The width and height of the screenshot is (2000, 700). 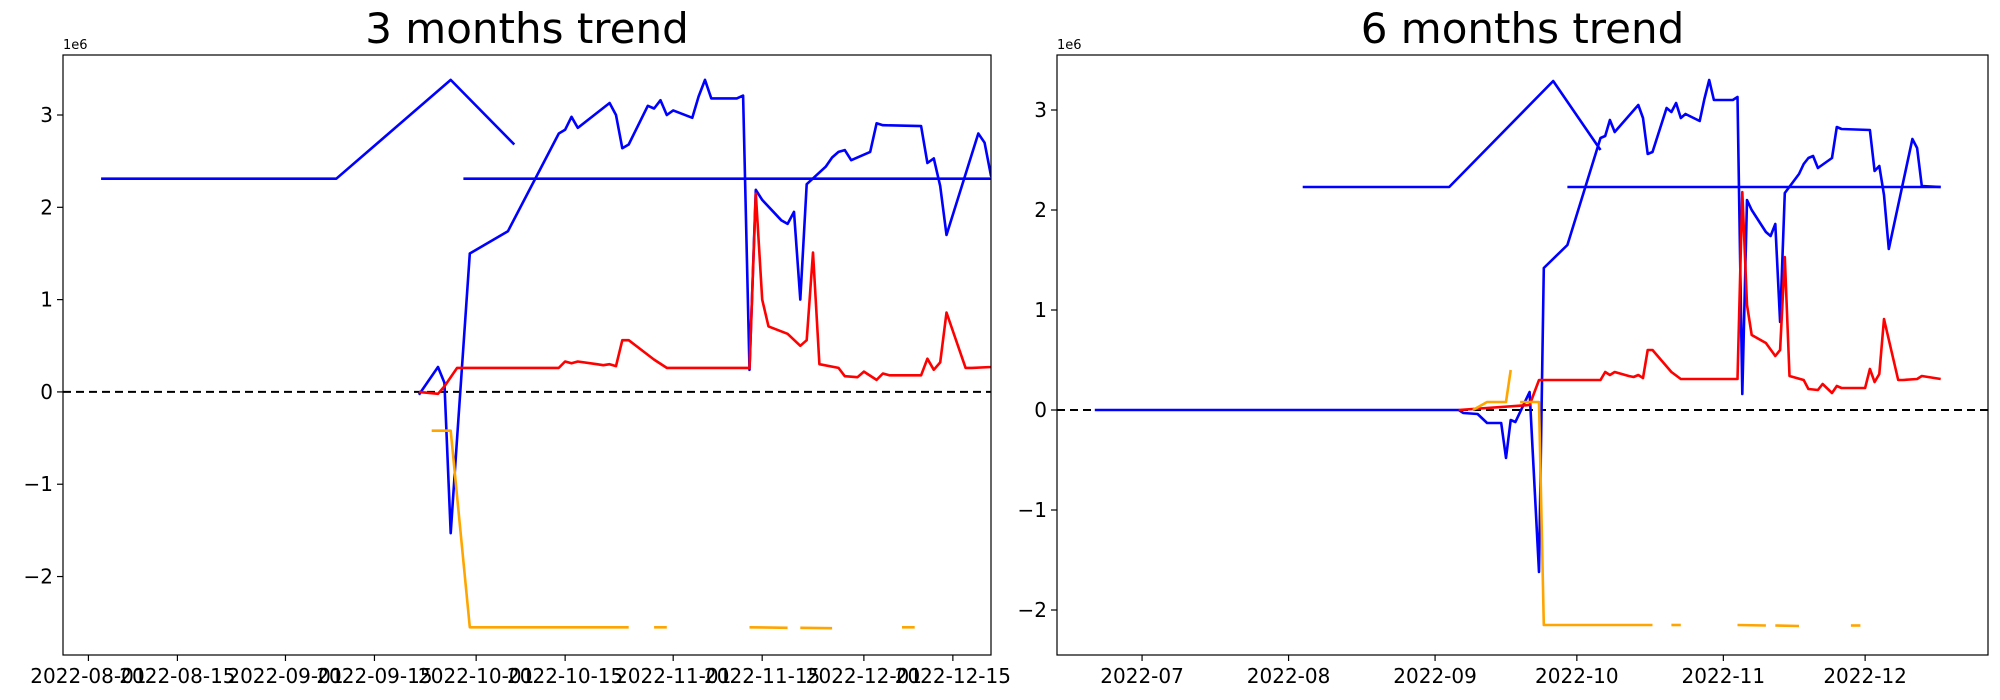 I want to click on x-tick-label: 2022-11-15, so click(x=762, y=676).